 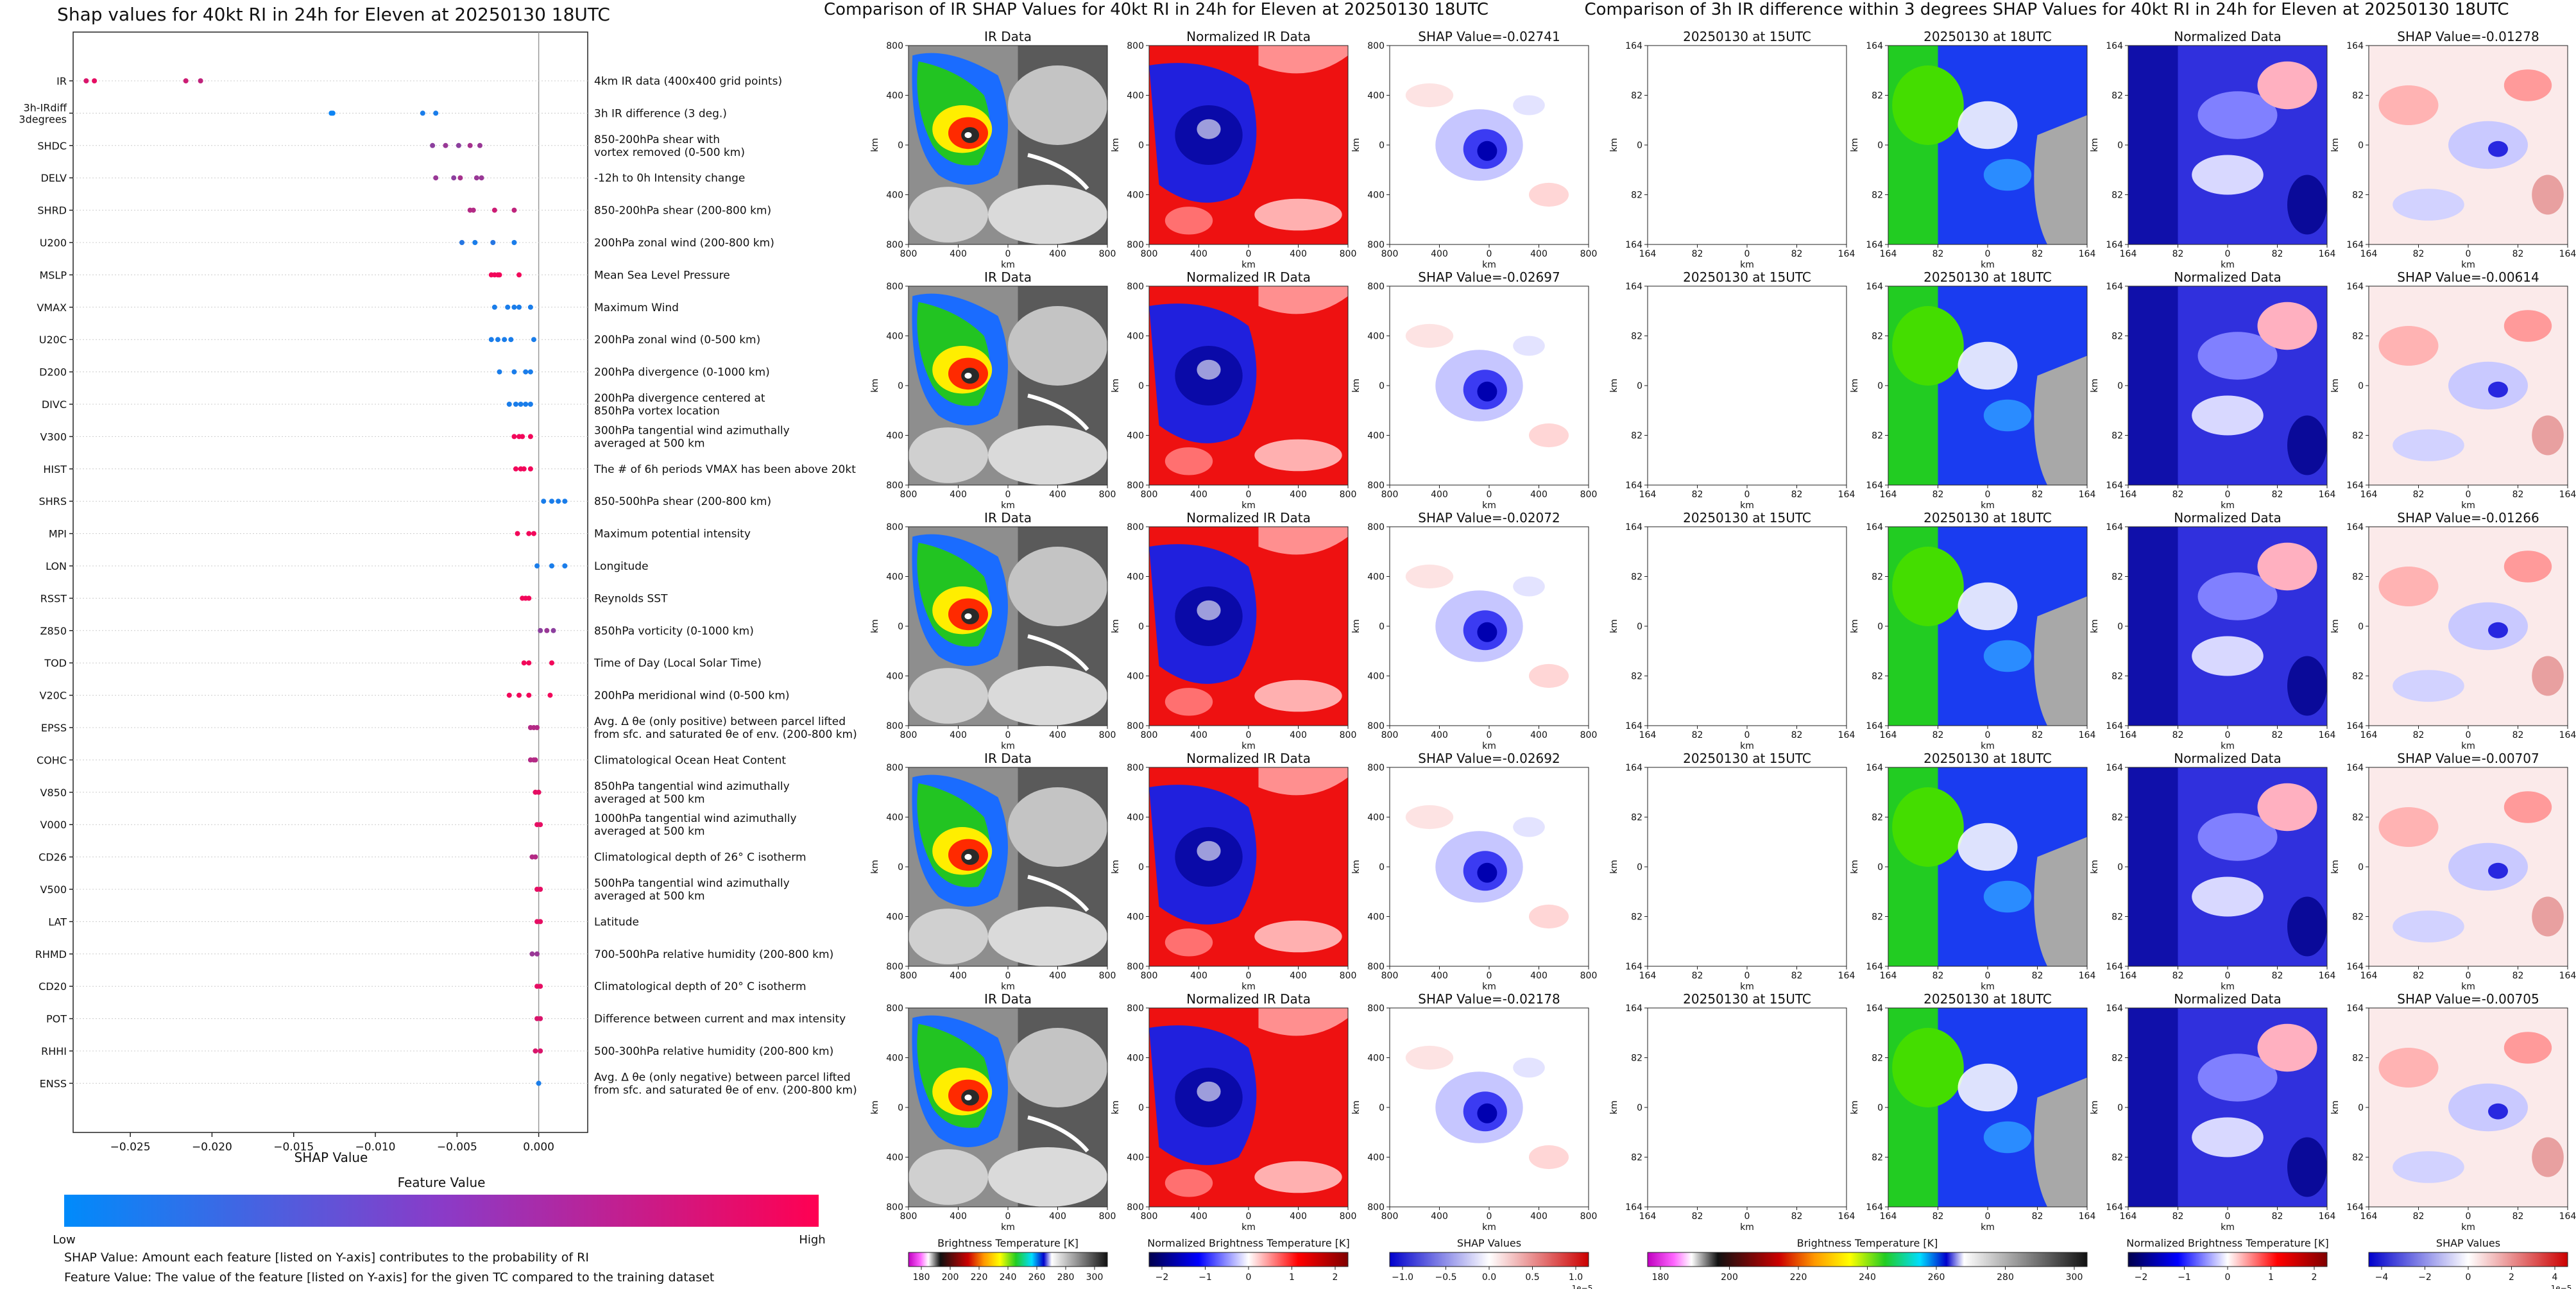 I want to click on colorbar-tick-label: −1, so click(x=1205, y=1277).